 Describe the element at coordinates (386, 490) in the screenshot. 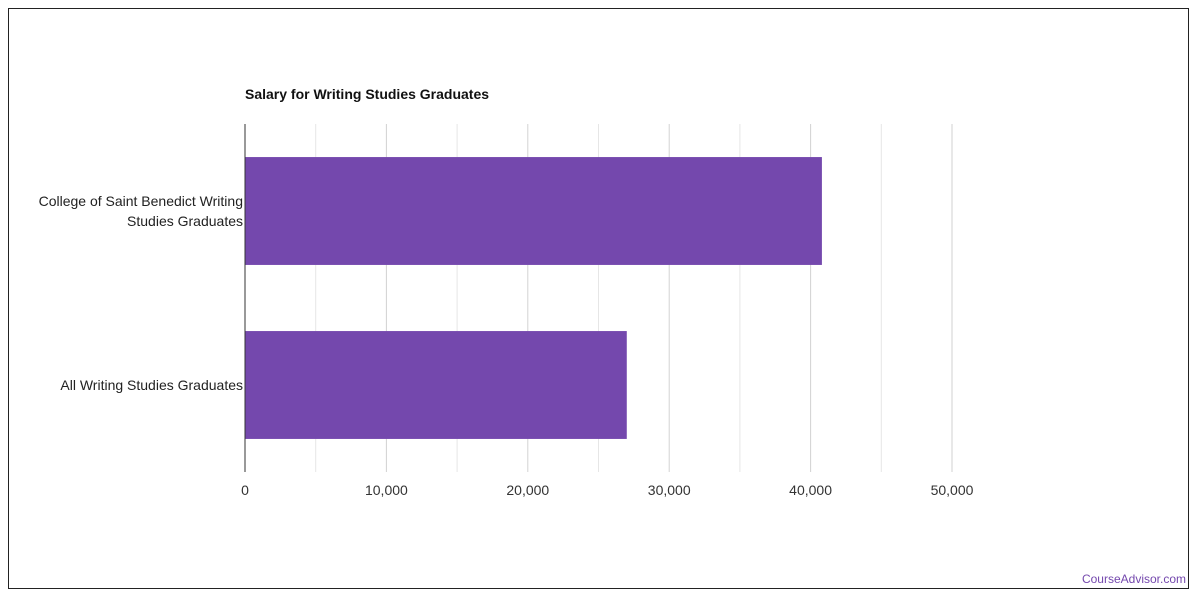

I see `x-tick-label: 10,000` at that location.